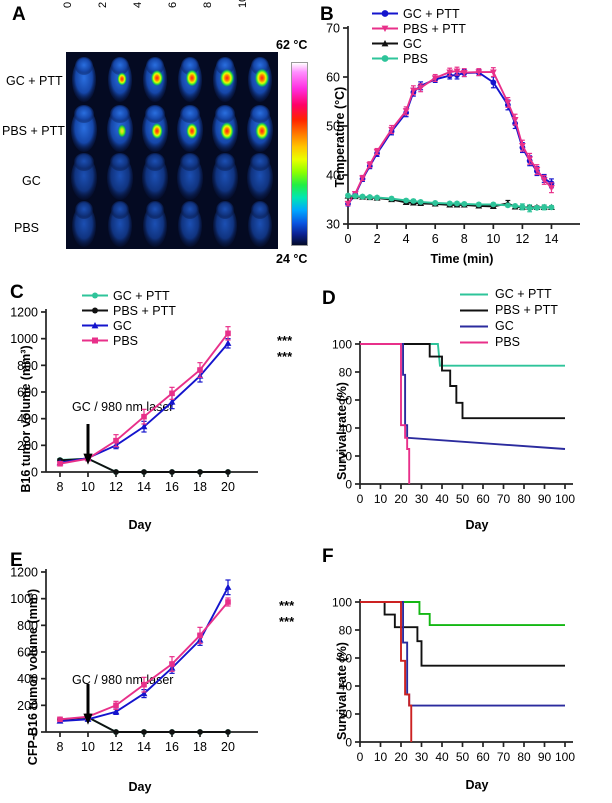  What do you see at coordinates (565, 499) in the screenshot?
I see `svg-text: 100` at bounding box center [565, 499].